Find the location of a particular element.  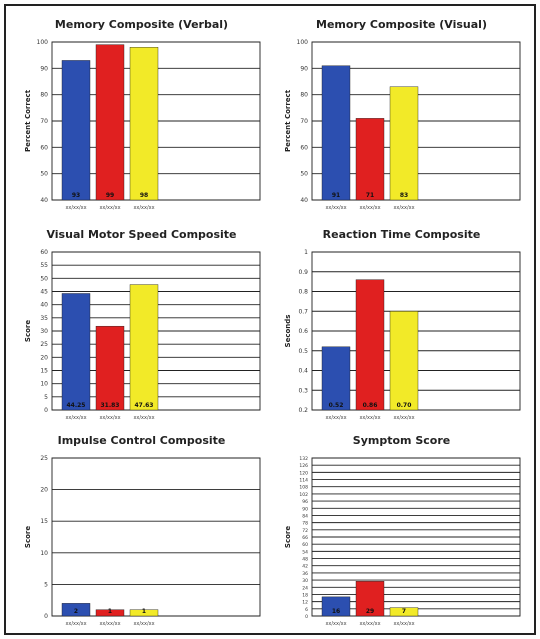

bar-value-label: 83 is located at coordinates (404, 195).